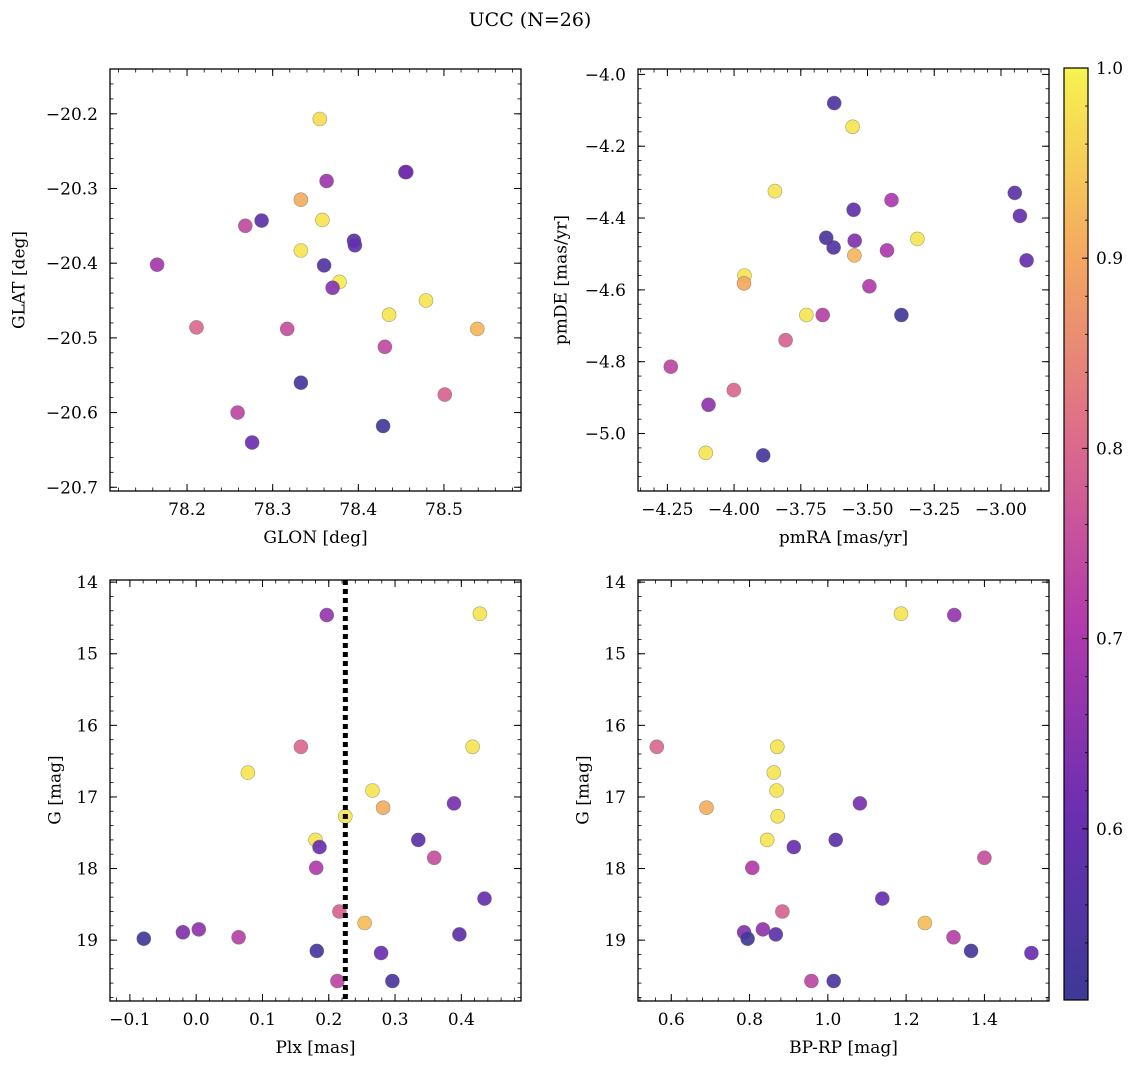 The width and height of the screenshot is (1136, 1068). What do you see at coordinates (72, 414) in the screenshot?
I see `y-tick-label: −20.6` at bounding box center [72, 414].